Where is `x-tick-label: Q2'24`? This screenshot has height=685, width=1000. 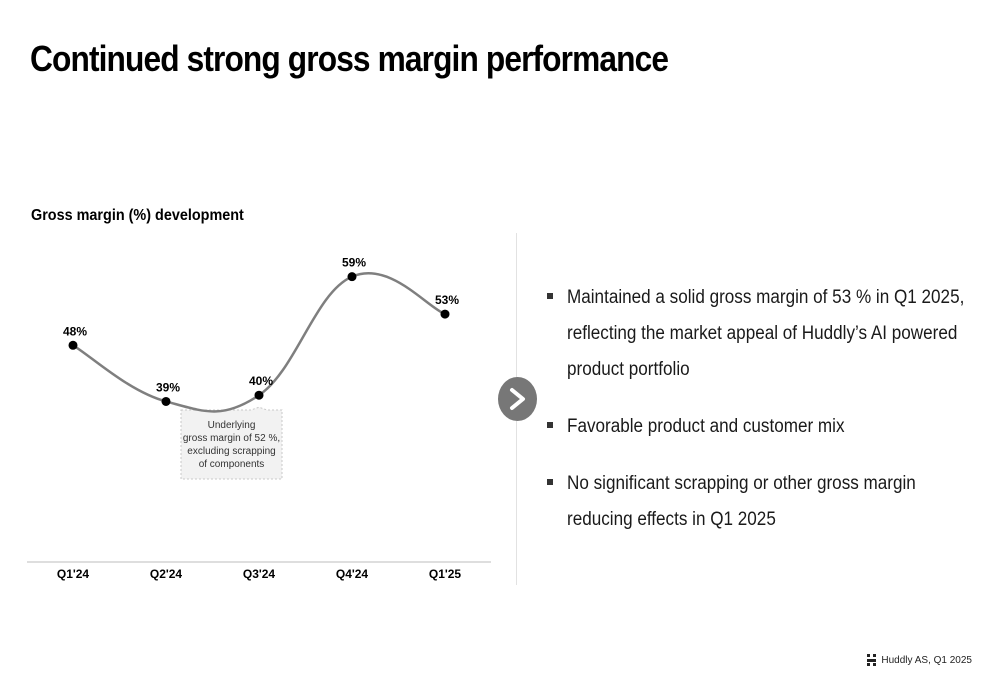
x-tick-label: Q2'24 is located at coordinates (166, 574).